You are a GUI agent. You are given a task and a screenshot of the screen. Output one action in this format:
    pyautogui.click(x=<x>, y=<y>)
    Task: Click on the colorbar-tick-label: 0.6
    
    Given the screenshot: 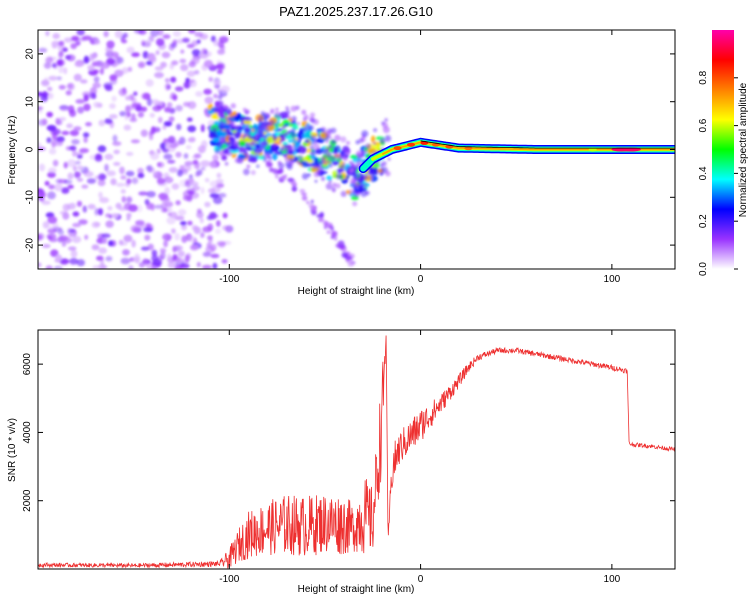 What is the action you would take?
    pyautogui.click(x=703, y=125)
    